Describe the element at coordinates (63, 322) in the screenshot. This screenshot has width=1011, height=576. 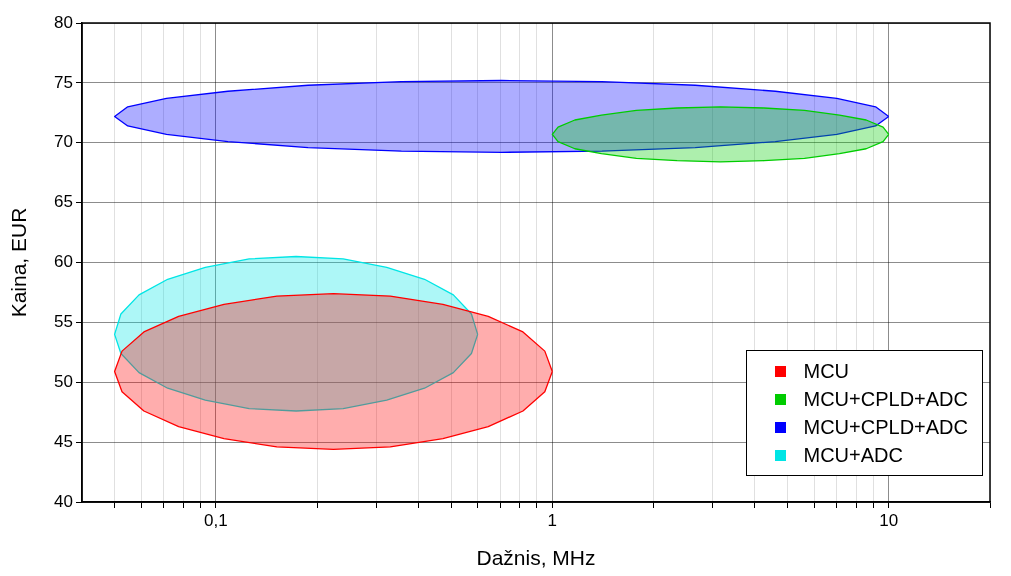
I see `y-tick-label: 55` at that location.